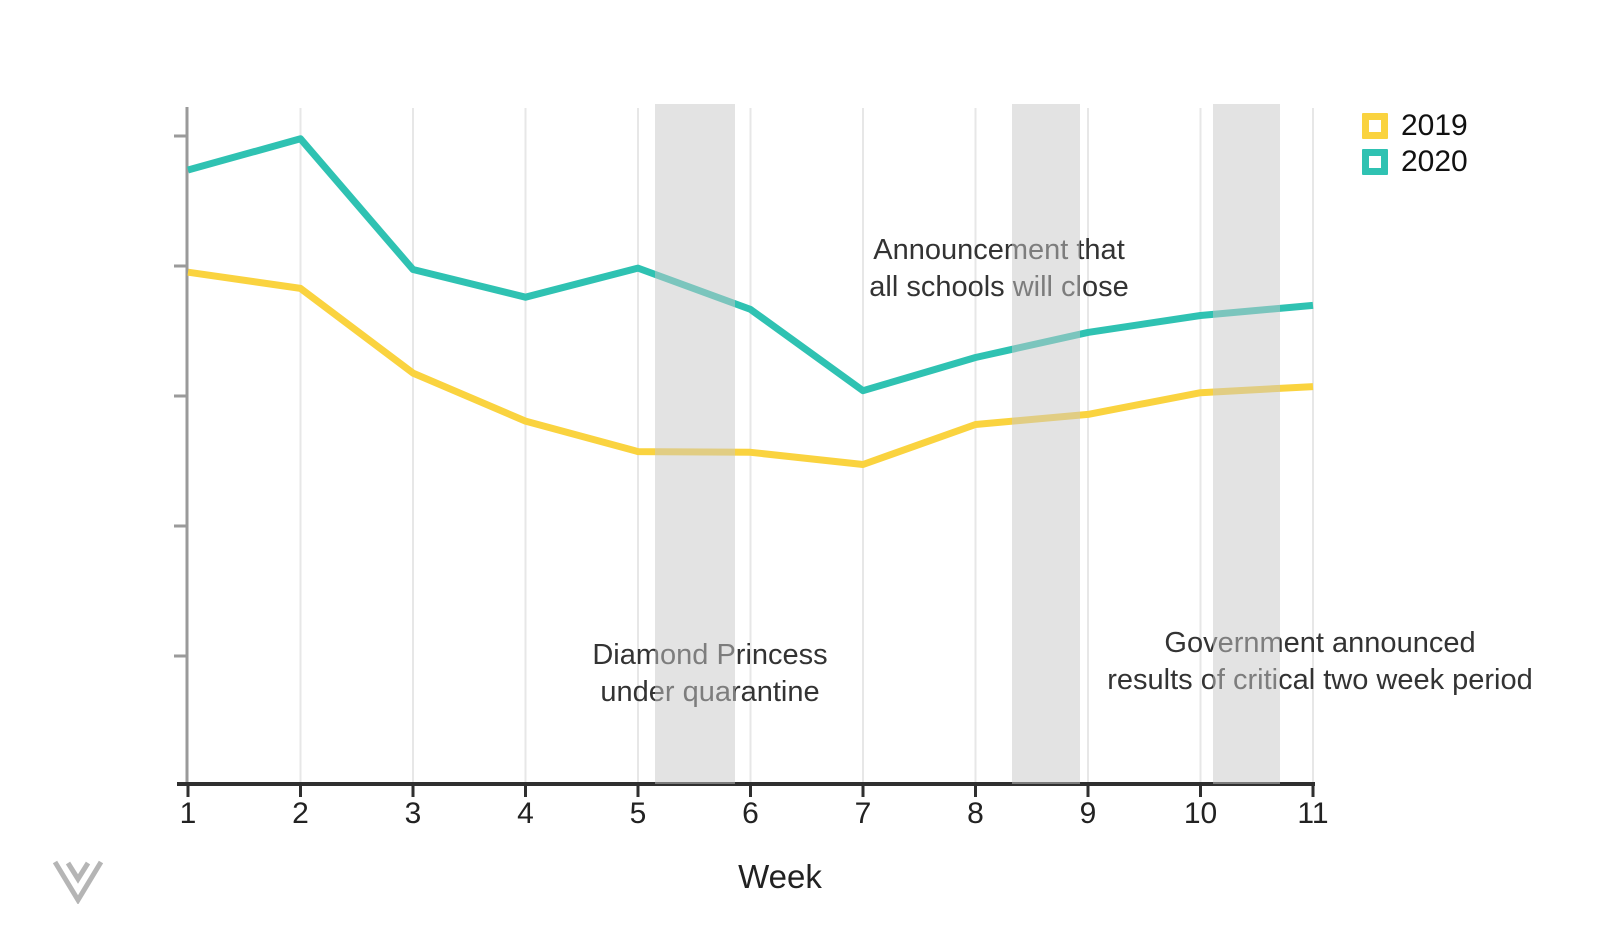  What do you see at coordinates (1320, 643) in the screenshot?
I see `annotation-line: Government announced` at bounding box center [1320, 643].